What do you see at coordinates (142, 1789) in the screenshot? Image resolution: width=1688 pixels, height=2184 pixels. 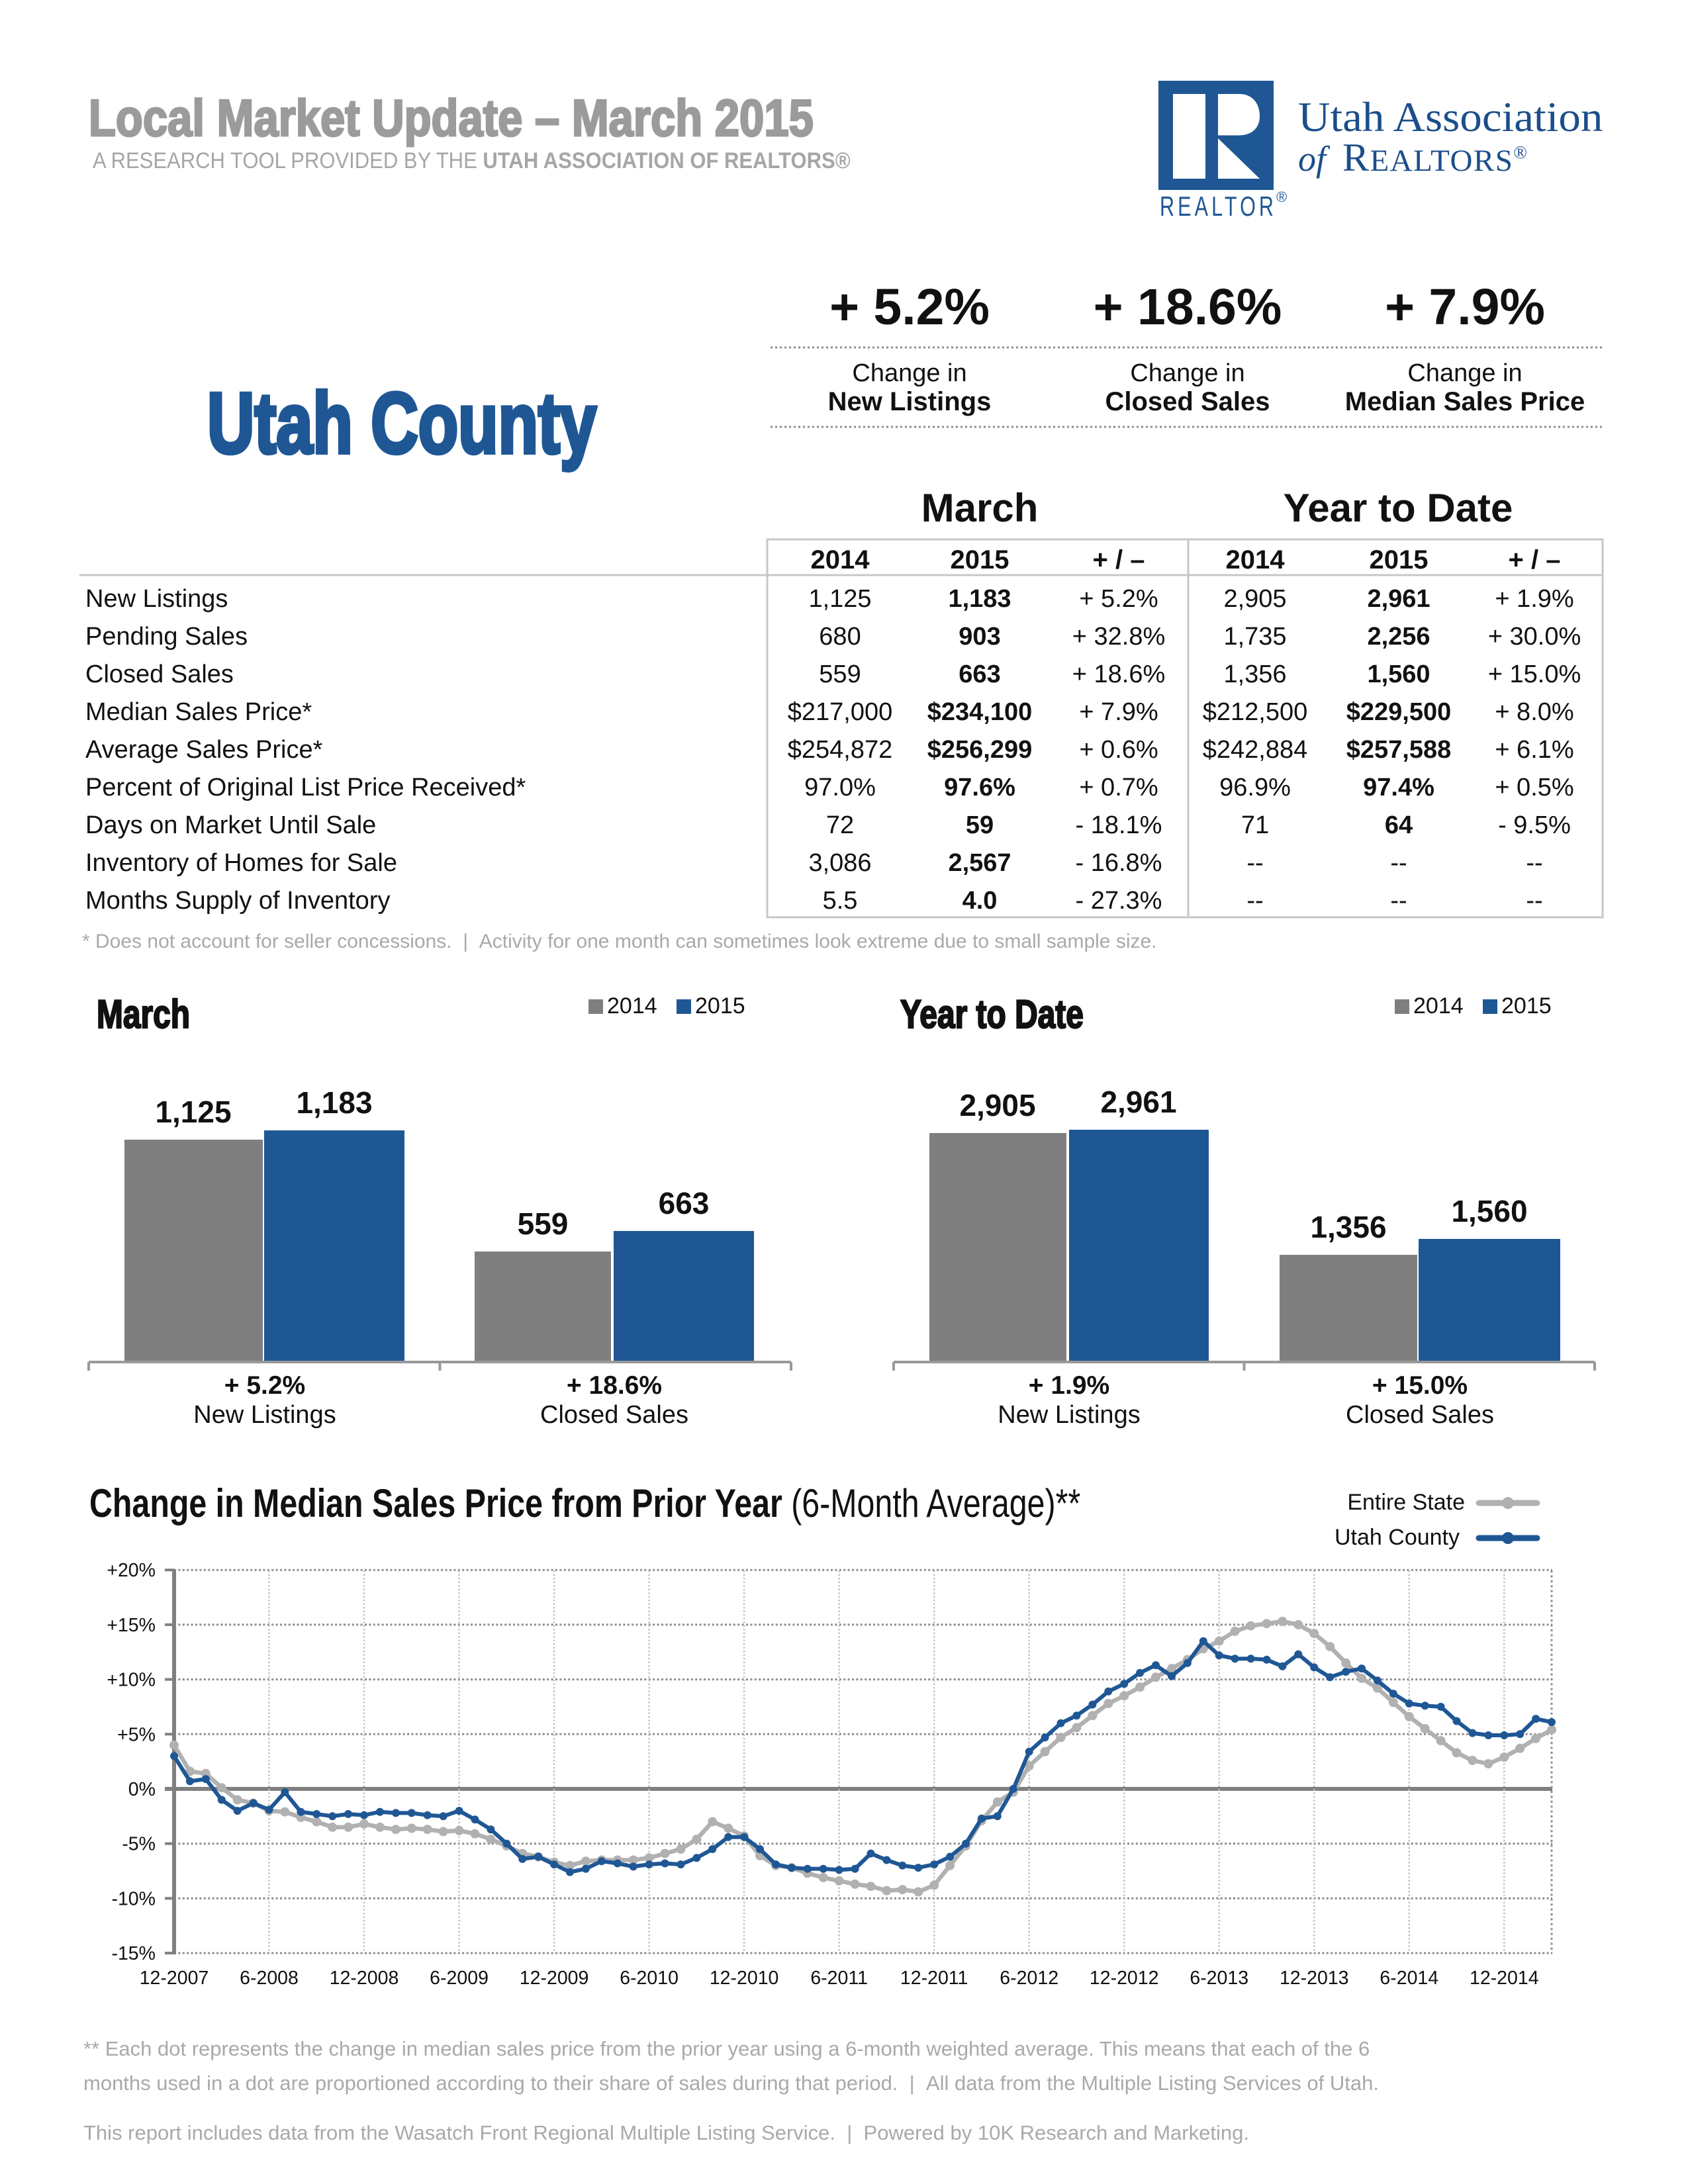 I see `svg-text: 0%` at bounding box center [142, 1789].